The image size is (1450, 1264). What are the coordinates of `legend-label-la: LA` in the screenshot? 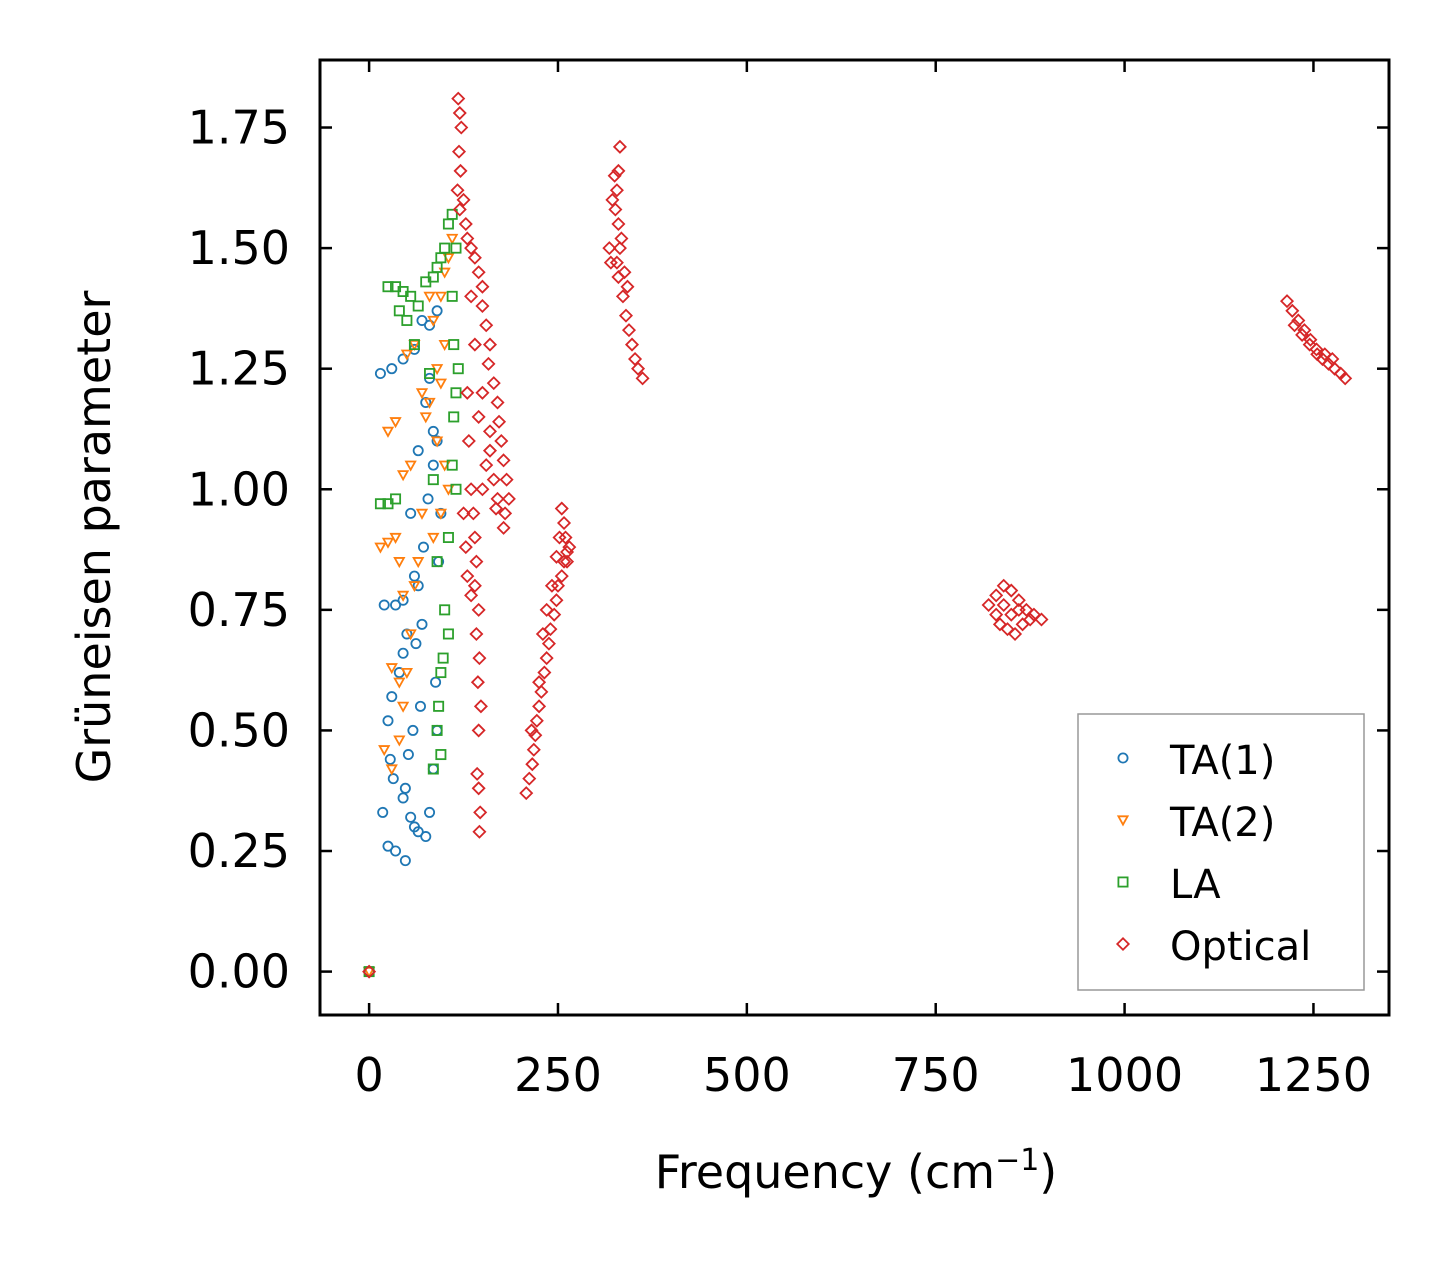 It's located at (1195, 885).